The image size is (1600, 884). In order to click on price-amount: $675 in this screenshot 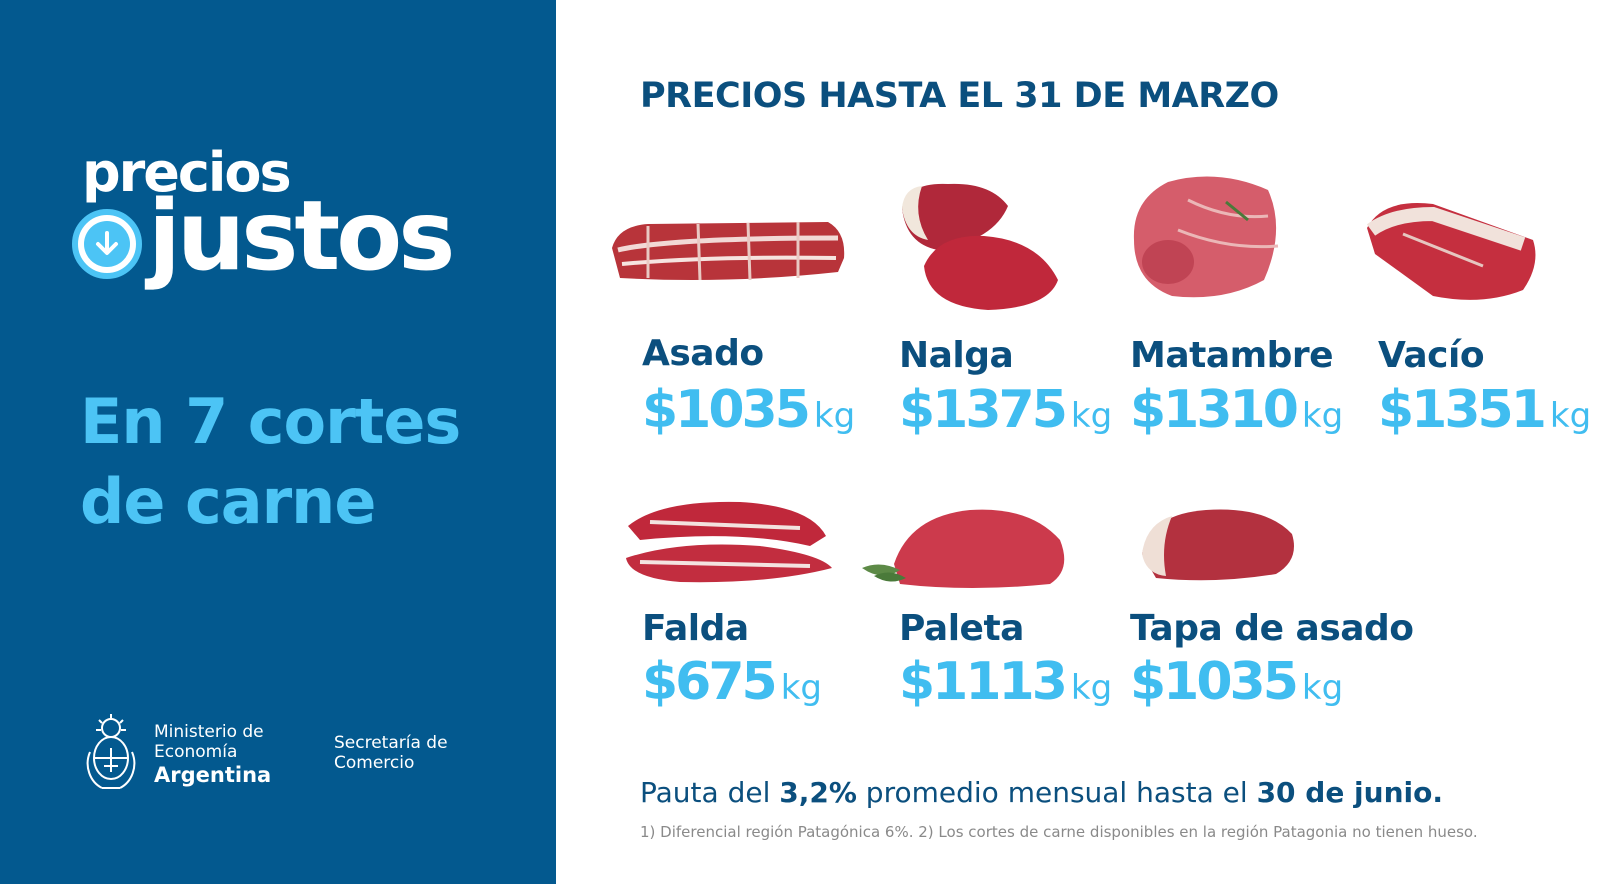, I will do `click(710, 682)`.